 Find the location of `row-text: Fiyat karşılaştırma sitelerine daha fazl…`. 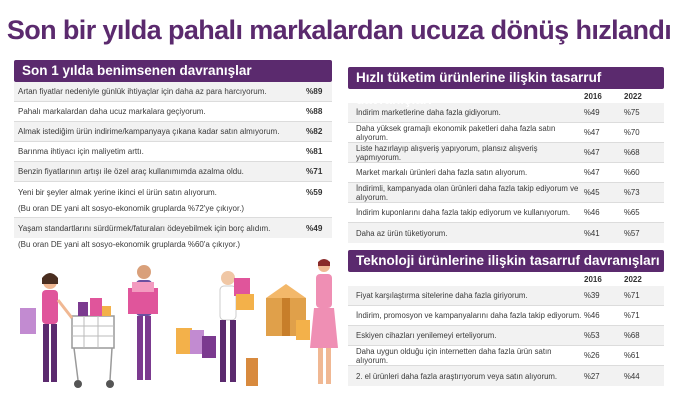

row-text: Fiyat karşılaştırma sitelerine daha fazl… is located at coordinates (442, 295).